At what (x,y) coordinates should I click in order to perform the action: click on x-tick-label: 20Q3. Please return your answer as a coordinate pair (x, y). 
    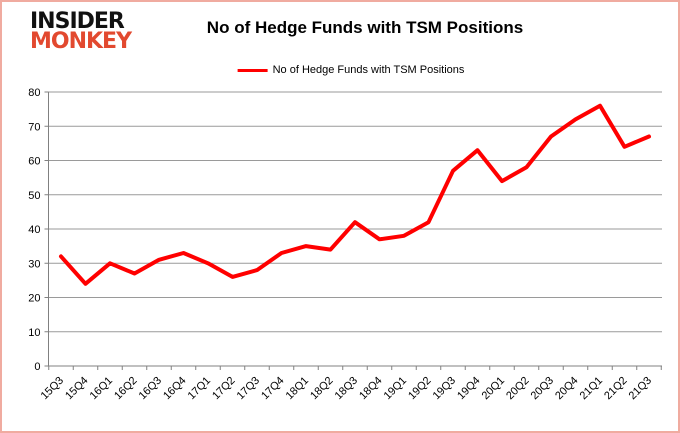
    Looking at the image, I should click on (543, 389).